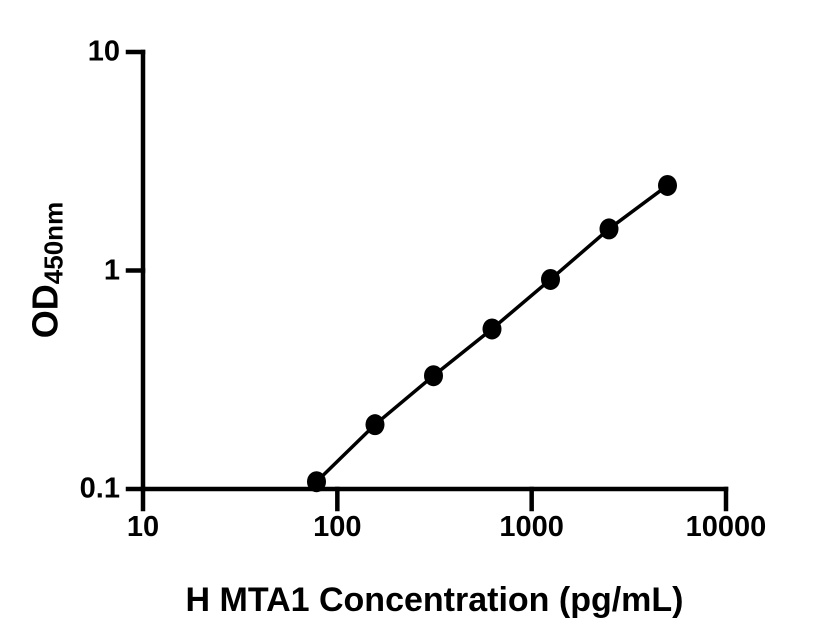 The height and width of the screenshot is (640, 816). I want to click on x-tick-label-10: 10, so click(143, 527).